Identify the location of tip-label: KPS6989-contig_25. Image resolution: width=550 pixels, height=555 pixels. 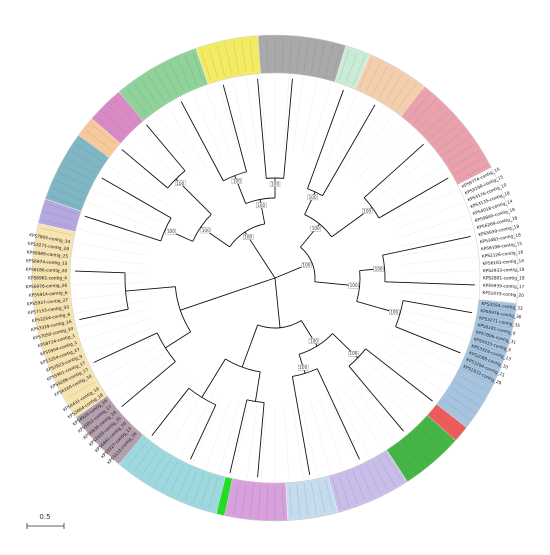
(47, 254).